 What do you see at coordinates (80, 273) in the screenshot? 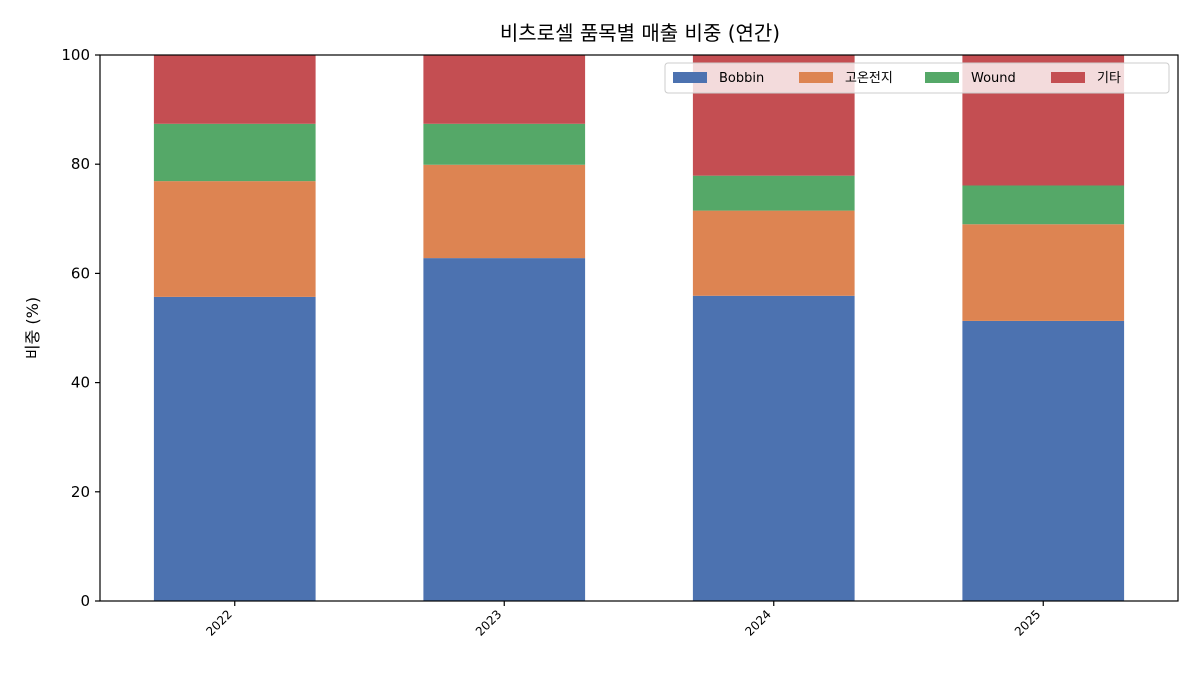
I see `y-tick-label-60: 60` at bounding box center [80, 273].